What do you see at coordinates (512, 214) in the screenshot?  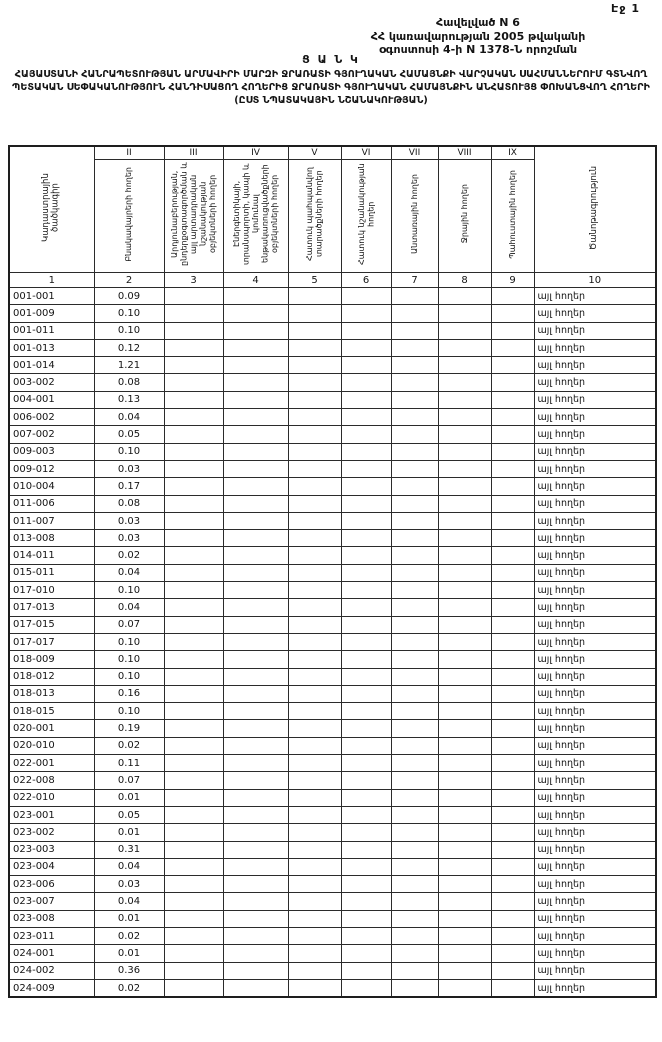 I see `column-label-reserve-lands: Պահուստային հողեր` at bounding box center [512, 214].